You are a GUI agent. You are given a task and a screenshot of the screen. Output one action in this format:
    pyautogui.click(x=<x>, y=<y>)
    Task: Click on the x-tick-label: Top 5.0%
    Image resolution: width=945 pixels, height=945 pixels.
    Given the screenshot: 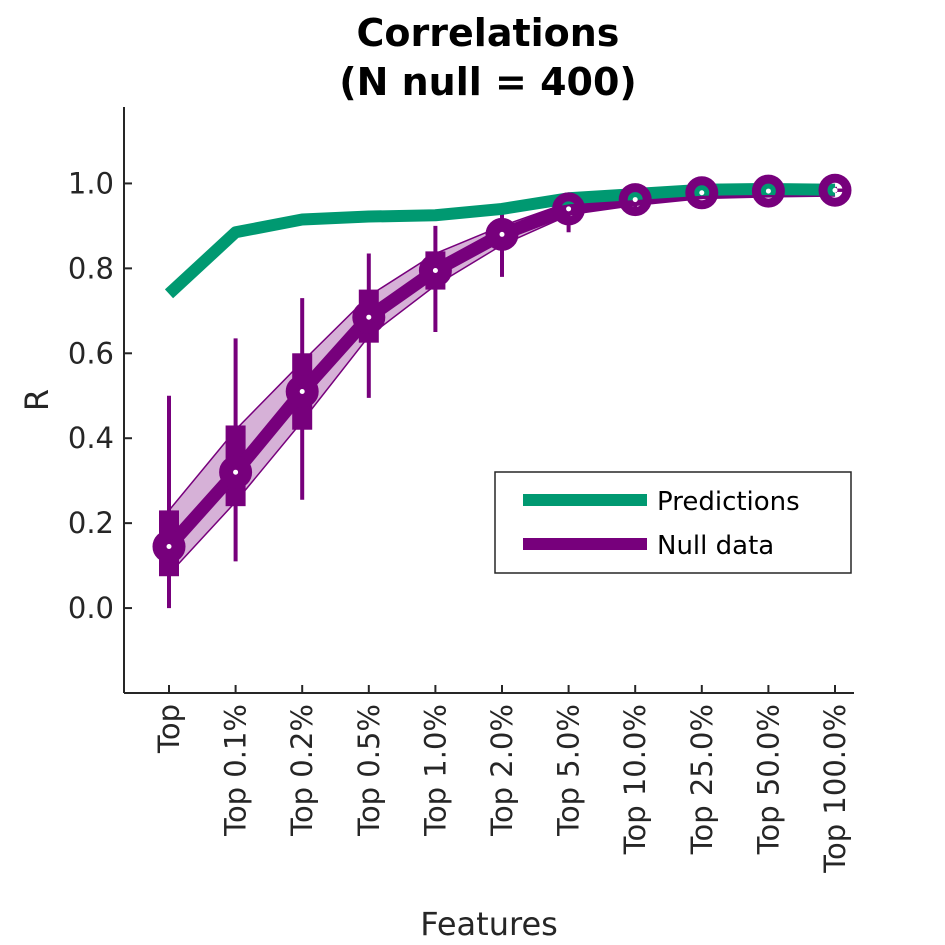 What is the action you would take?
    pyautogui.click(x=569, y=770)
    